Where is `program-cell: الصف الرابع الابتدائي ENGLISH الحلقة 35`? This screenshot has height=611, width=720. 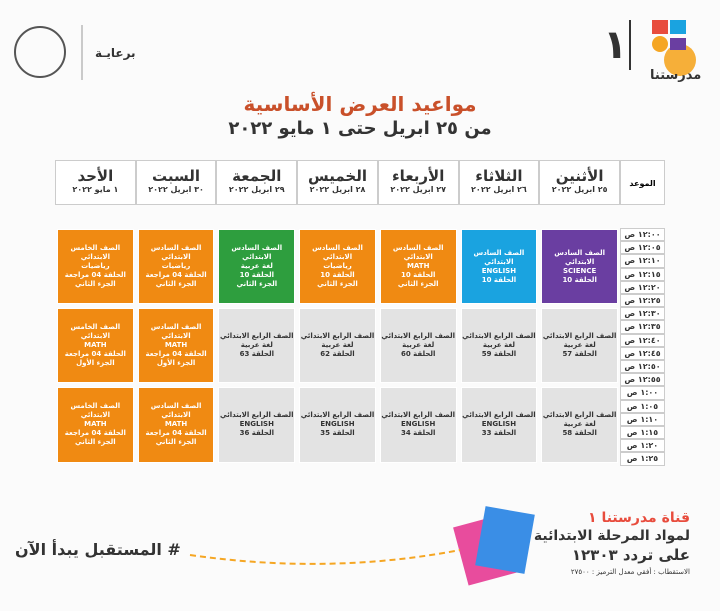
program-cell: الصف الرابع الابتدائي ENGLISH الحلقة 35 is located at coordinates (337, 425).